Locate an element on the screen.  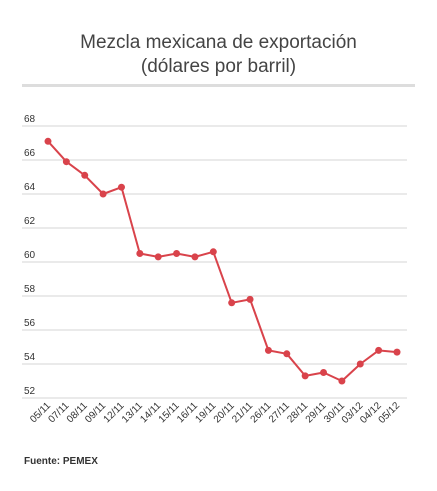
y-tick-label: 54 is located at coordinates (30, 357).